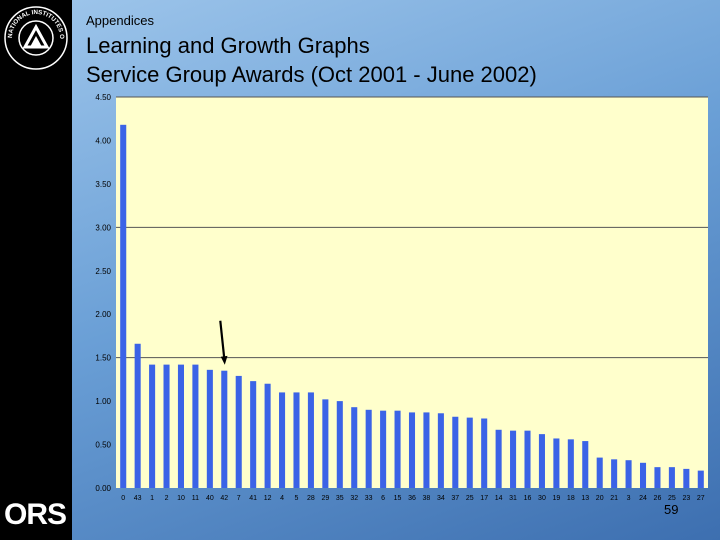  What do you see at coordinates (152, 498) in the screenshot?
I see `x-tick-label: 1` at bounding box center [152, 498].